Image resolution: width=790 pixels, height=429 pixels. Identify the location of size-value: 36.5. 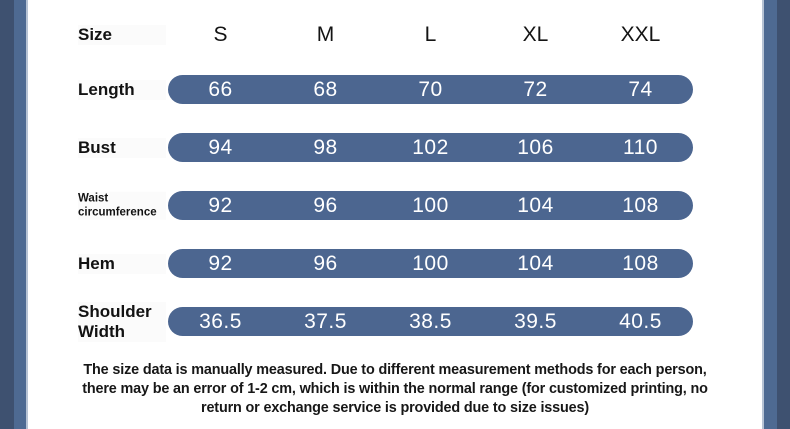
(220, 321).